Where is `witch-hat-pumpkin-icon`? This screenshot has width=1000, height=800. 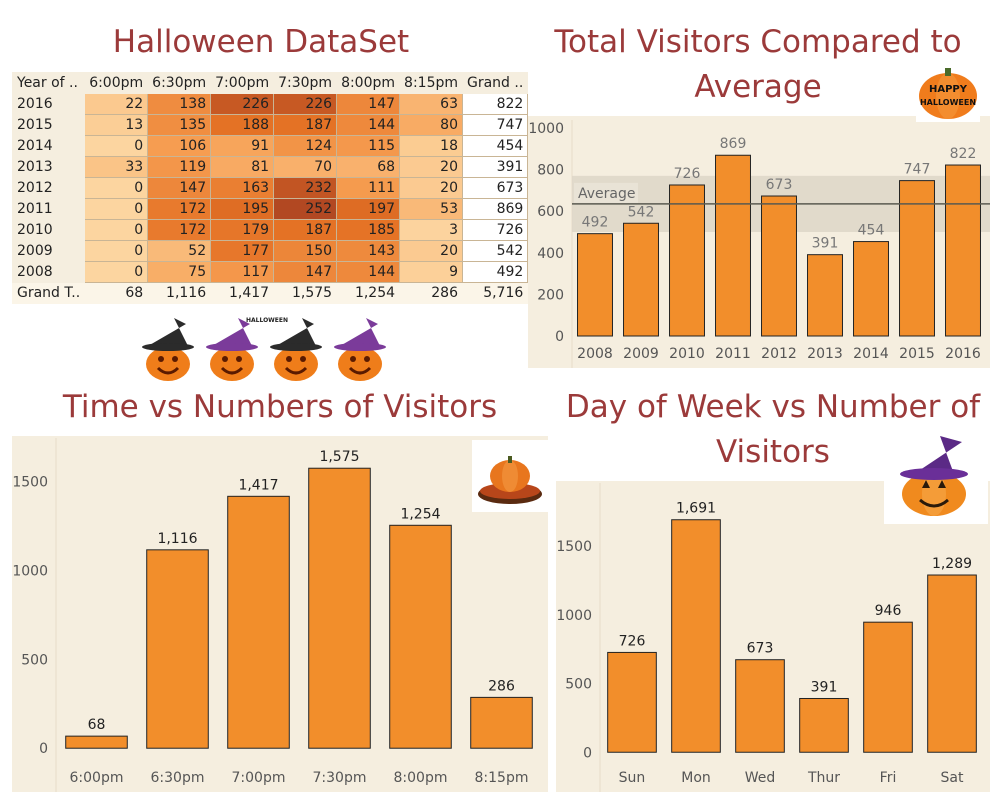 witch-hat-pumpkin-icon is located at coordinates (936, 476).